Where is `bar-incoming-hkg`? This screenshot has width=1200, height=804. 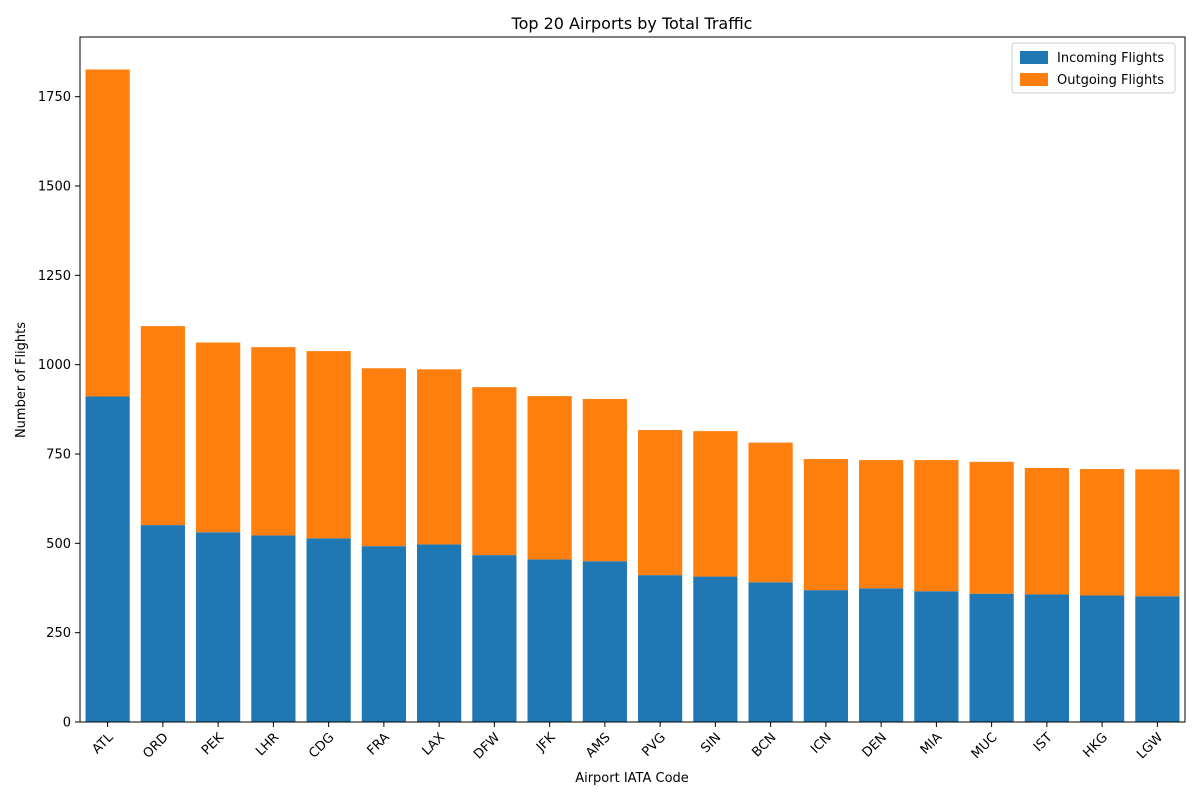 bar-incoming-hkg is located at coordinates (1102, 658).